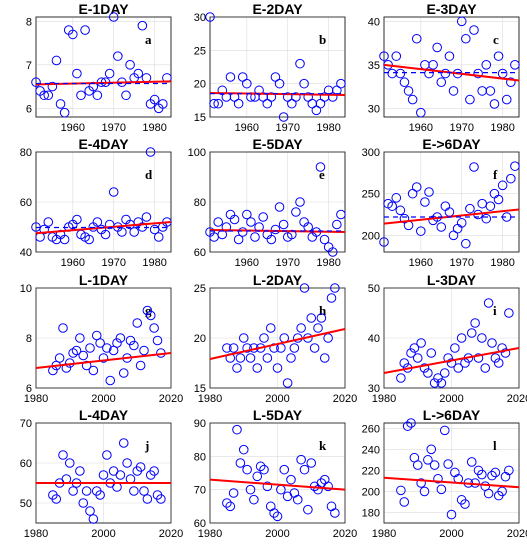 This screenshot has width=527, height=550. I want to click on y-tick-label: 50, so click(374, 289).